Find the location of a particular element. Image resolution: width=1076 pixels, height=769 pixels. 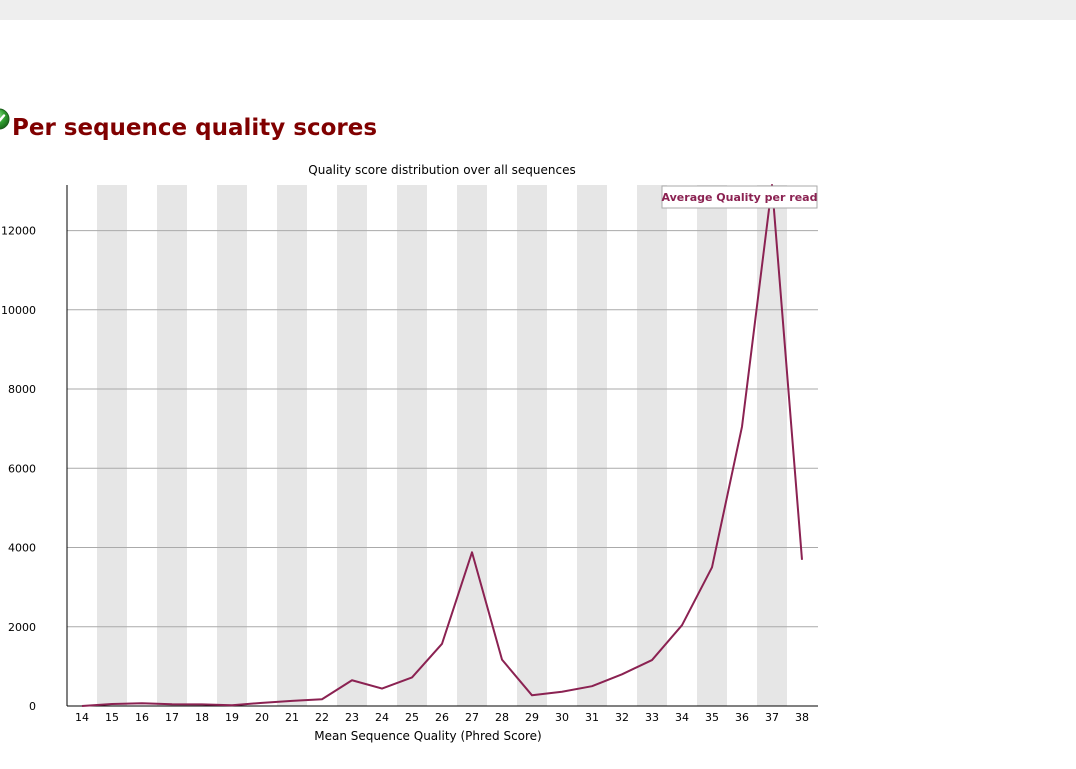

x-tick-label: 32 is located at coordinates (622, 717).